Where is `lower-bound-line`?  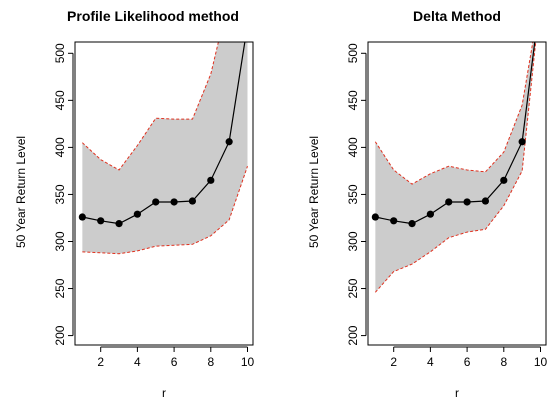 lower-bound-line is located at coordinates (165, 210).